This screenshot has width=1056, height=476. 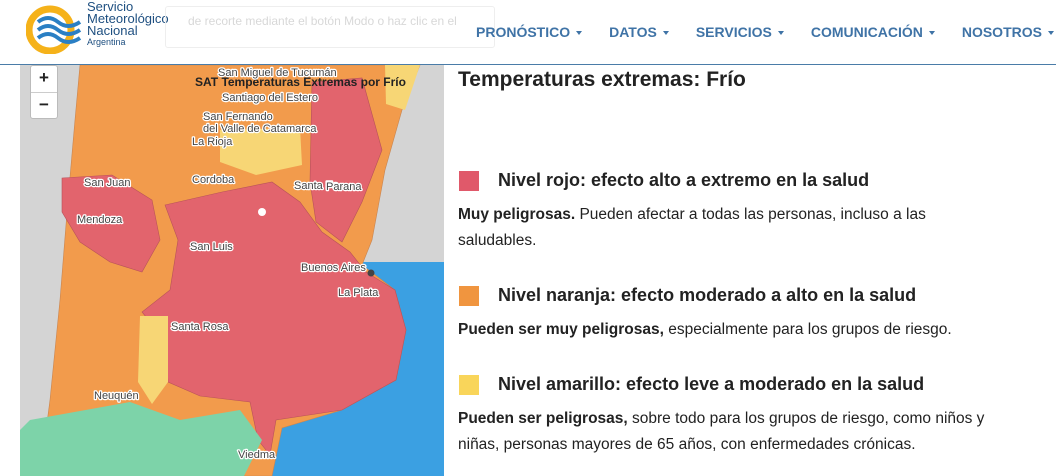 I want to click on nav-label: DATOS, so click(x=633, y=32).